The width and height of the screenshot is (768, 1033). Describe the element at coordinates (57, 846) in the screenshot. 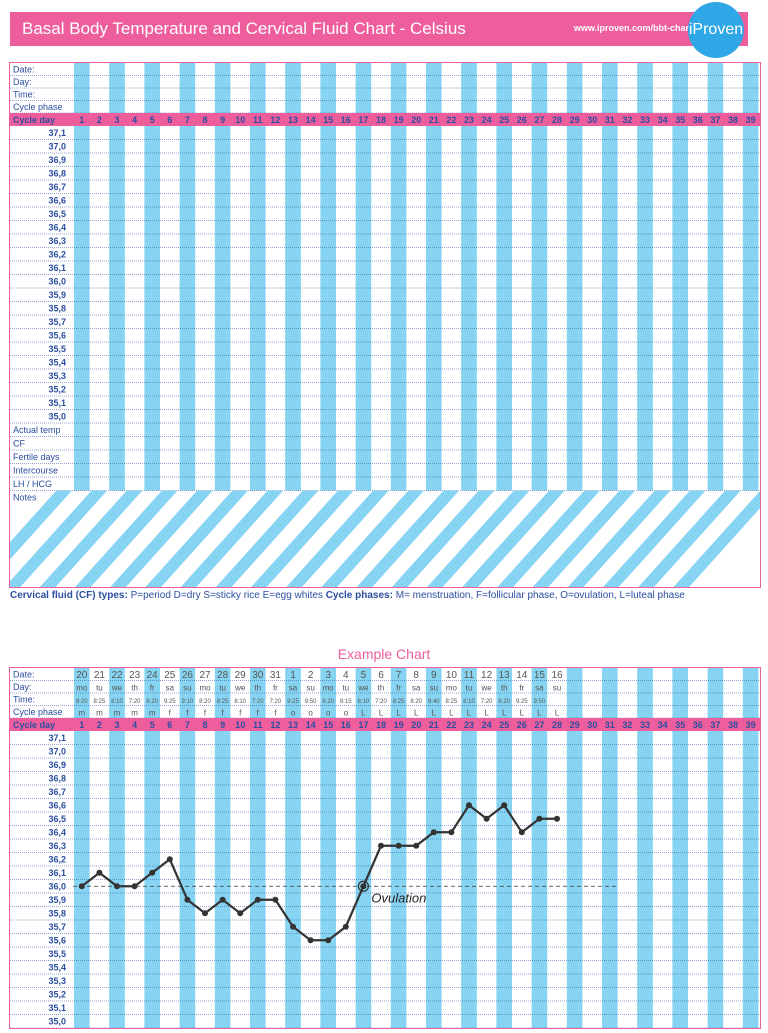

I see `temp-label: 36,3` at that location.